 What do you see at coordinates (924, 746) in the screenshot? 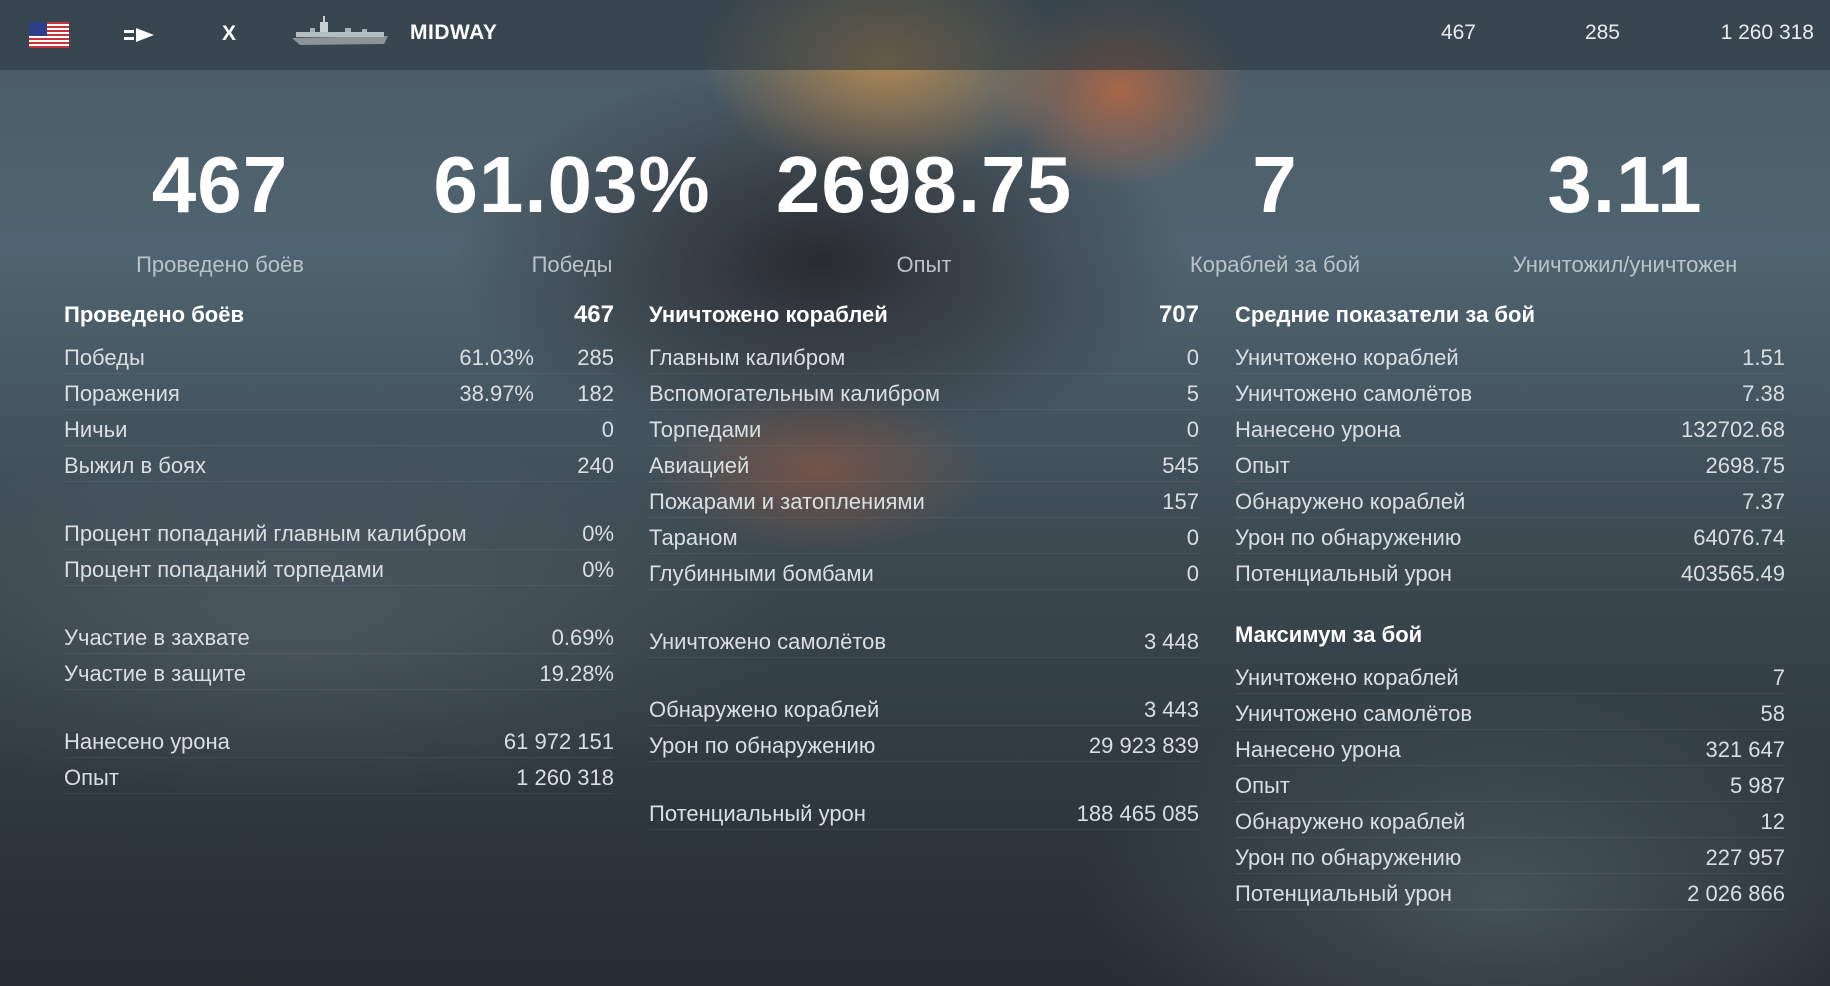
I see `stat-row-spotting-damage: Урон по обнаружению 29 923 839` at bounding box center [924, 746].